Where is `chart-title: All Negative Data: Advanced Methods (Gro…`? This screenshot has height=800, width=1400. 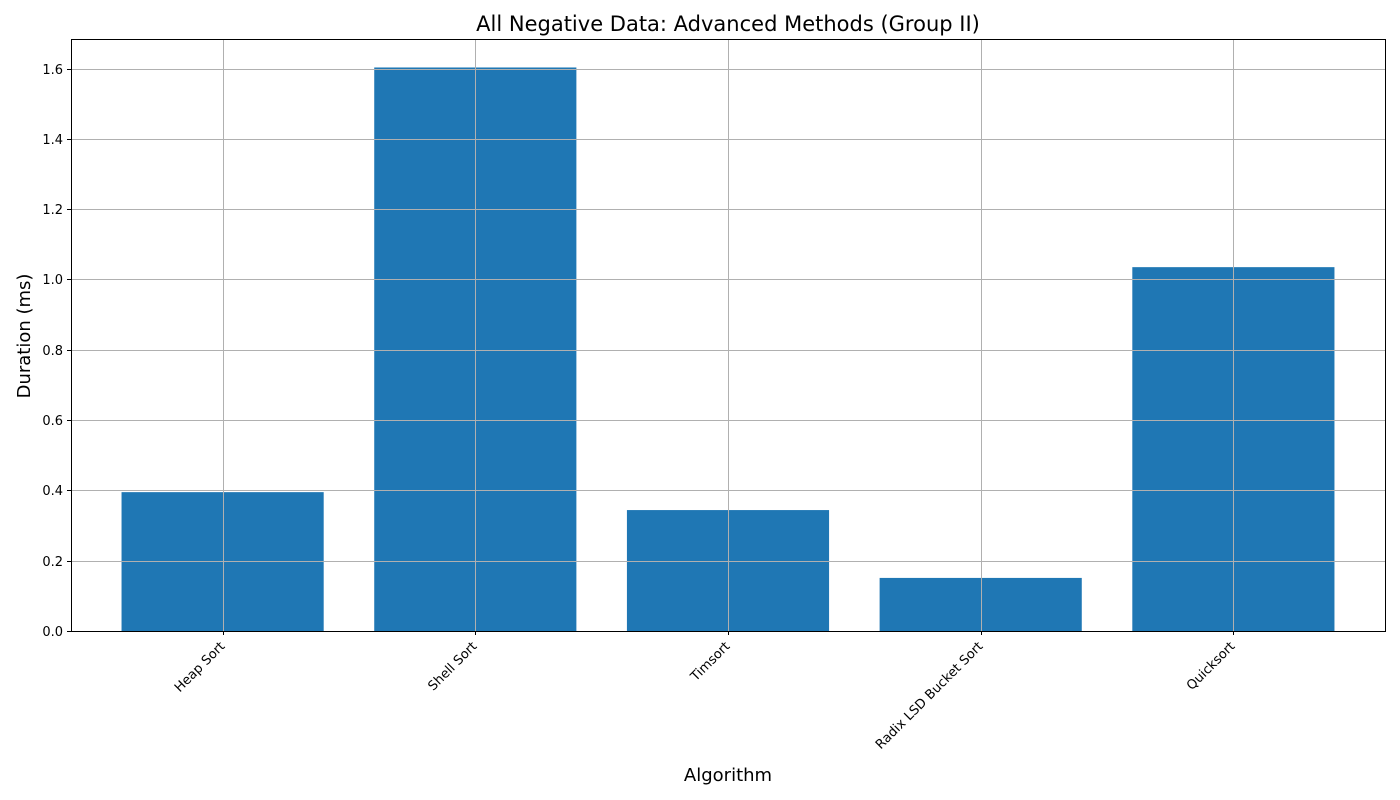 chart-title: All Negative Data: Advanced Methods (Gro… is located at coordinates (728, 24).